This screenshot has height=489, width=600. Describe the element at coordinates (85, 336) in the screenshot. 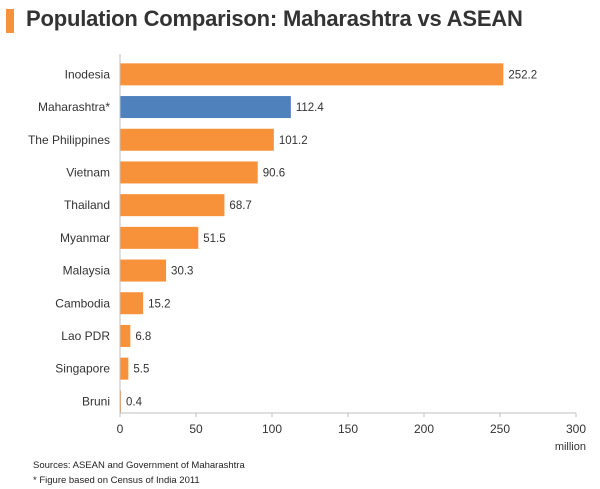

I see `category-label: Lao PDR` at that location.